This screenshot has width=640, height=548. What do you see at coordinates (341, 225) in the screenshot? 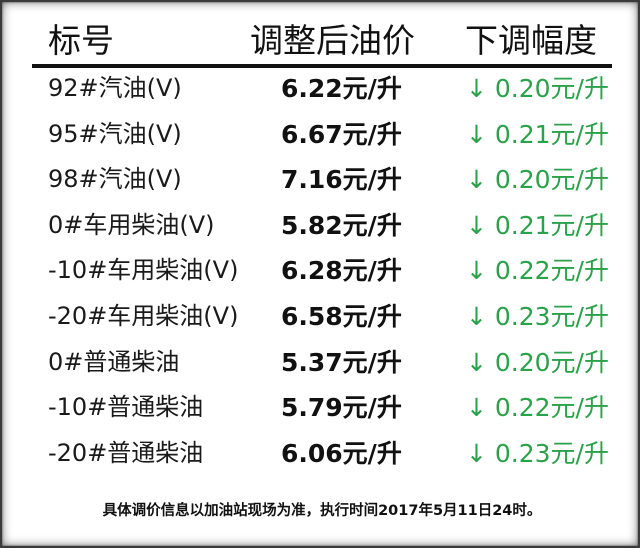
I see `adjusted-price: 5.82元/升` at bounding box center [341, 225].